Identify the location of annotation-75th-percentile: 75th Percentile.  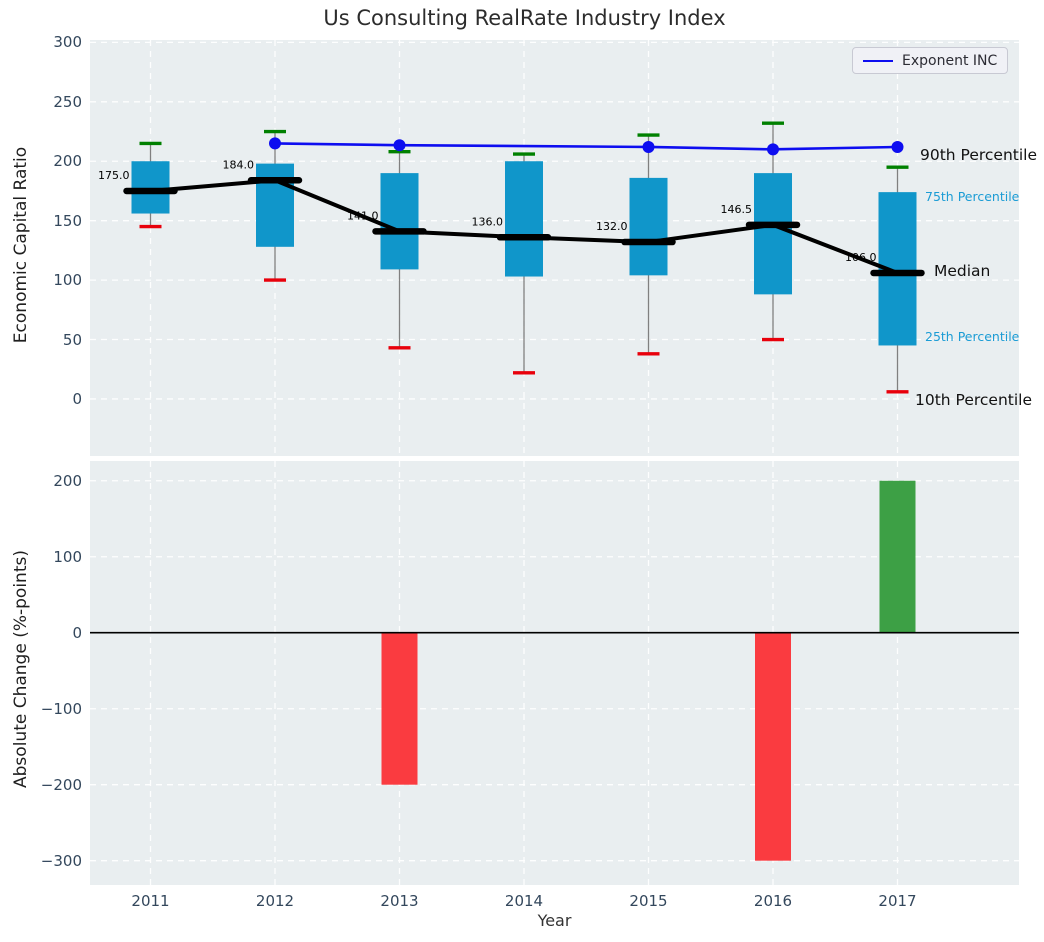
(972, 196).